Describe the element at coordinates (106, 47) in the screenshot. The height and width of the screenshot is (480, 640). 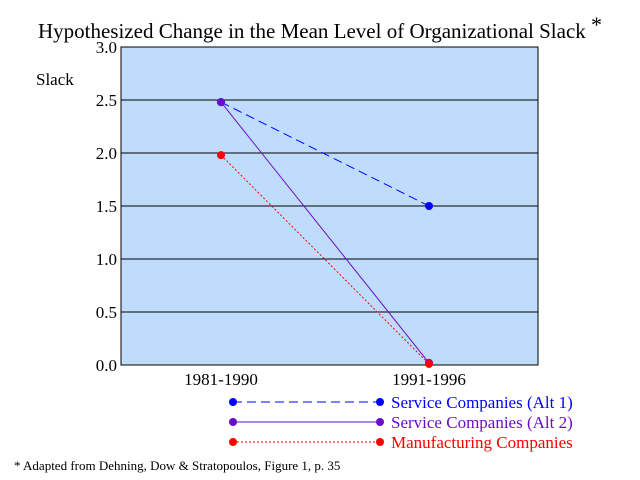
I see `y-tick-label: 3.0` at that location.